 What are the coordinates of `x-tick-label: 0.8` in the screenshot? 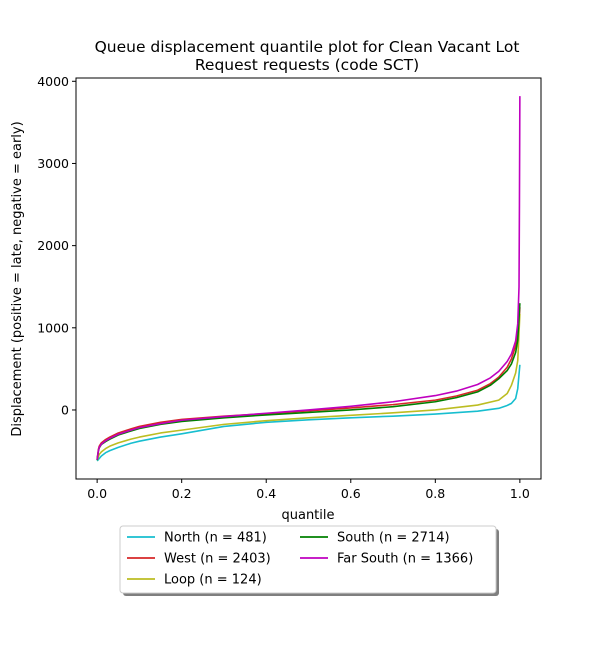 It's located at (435, 493).